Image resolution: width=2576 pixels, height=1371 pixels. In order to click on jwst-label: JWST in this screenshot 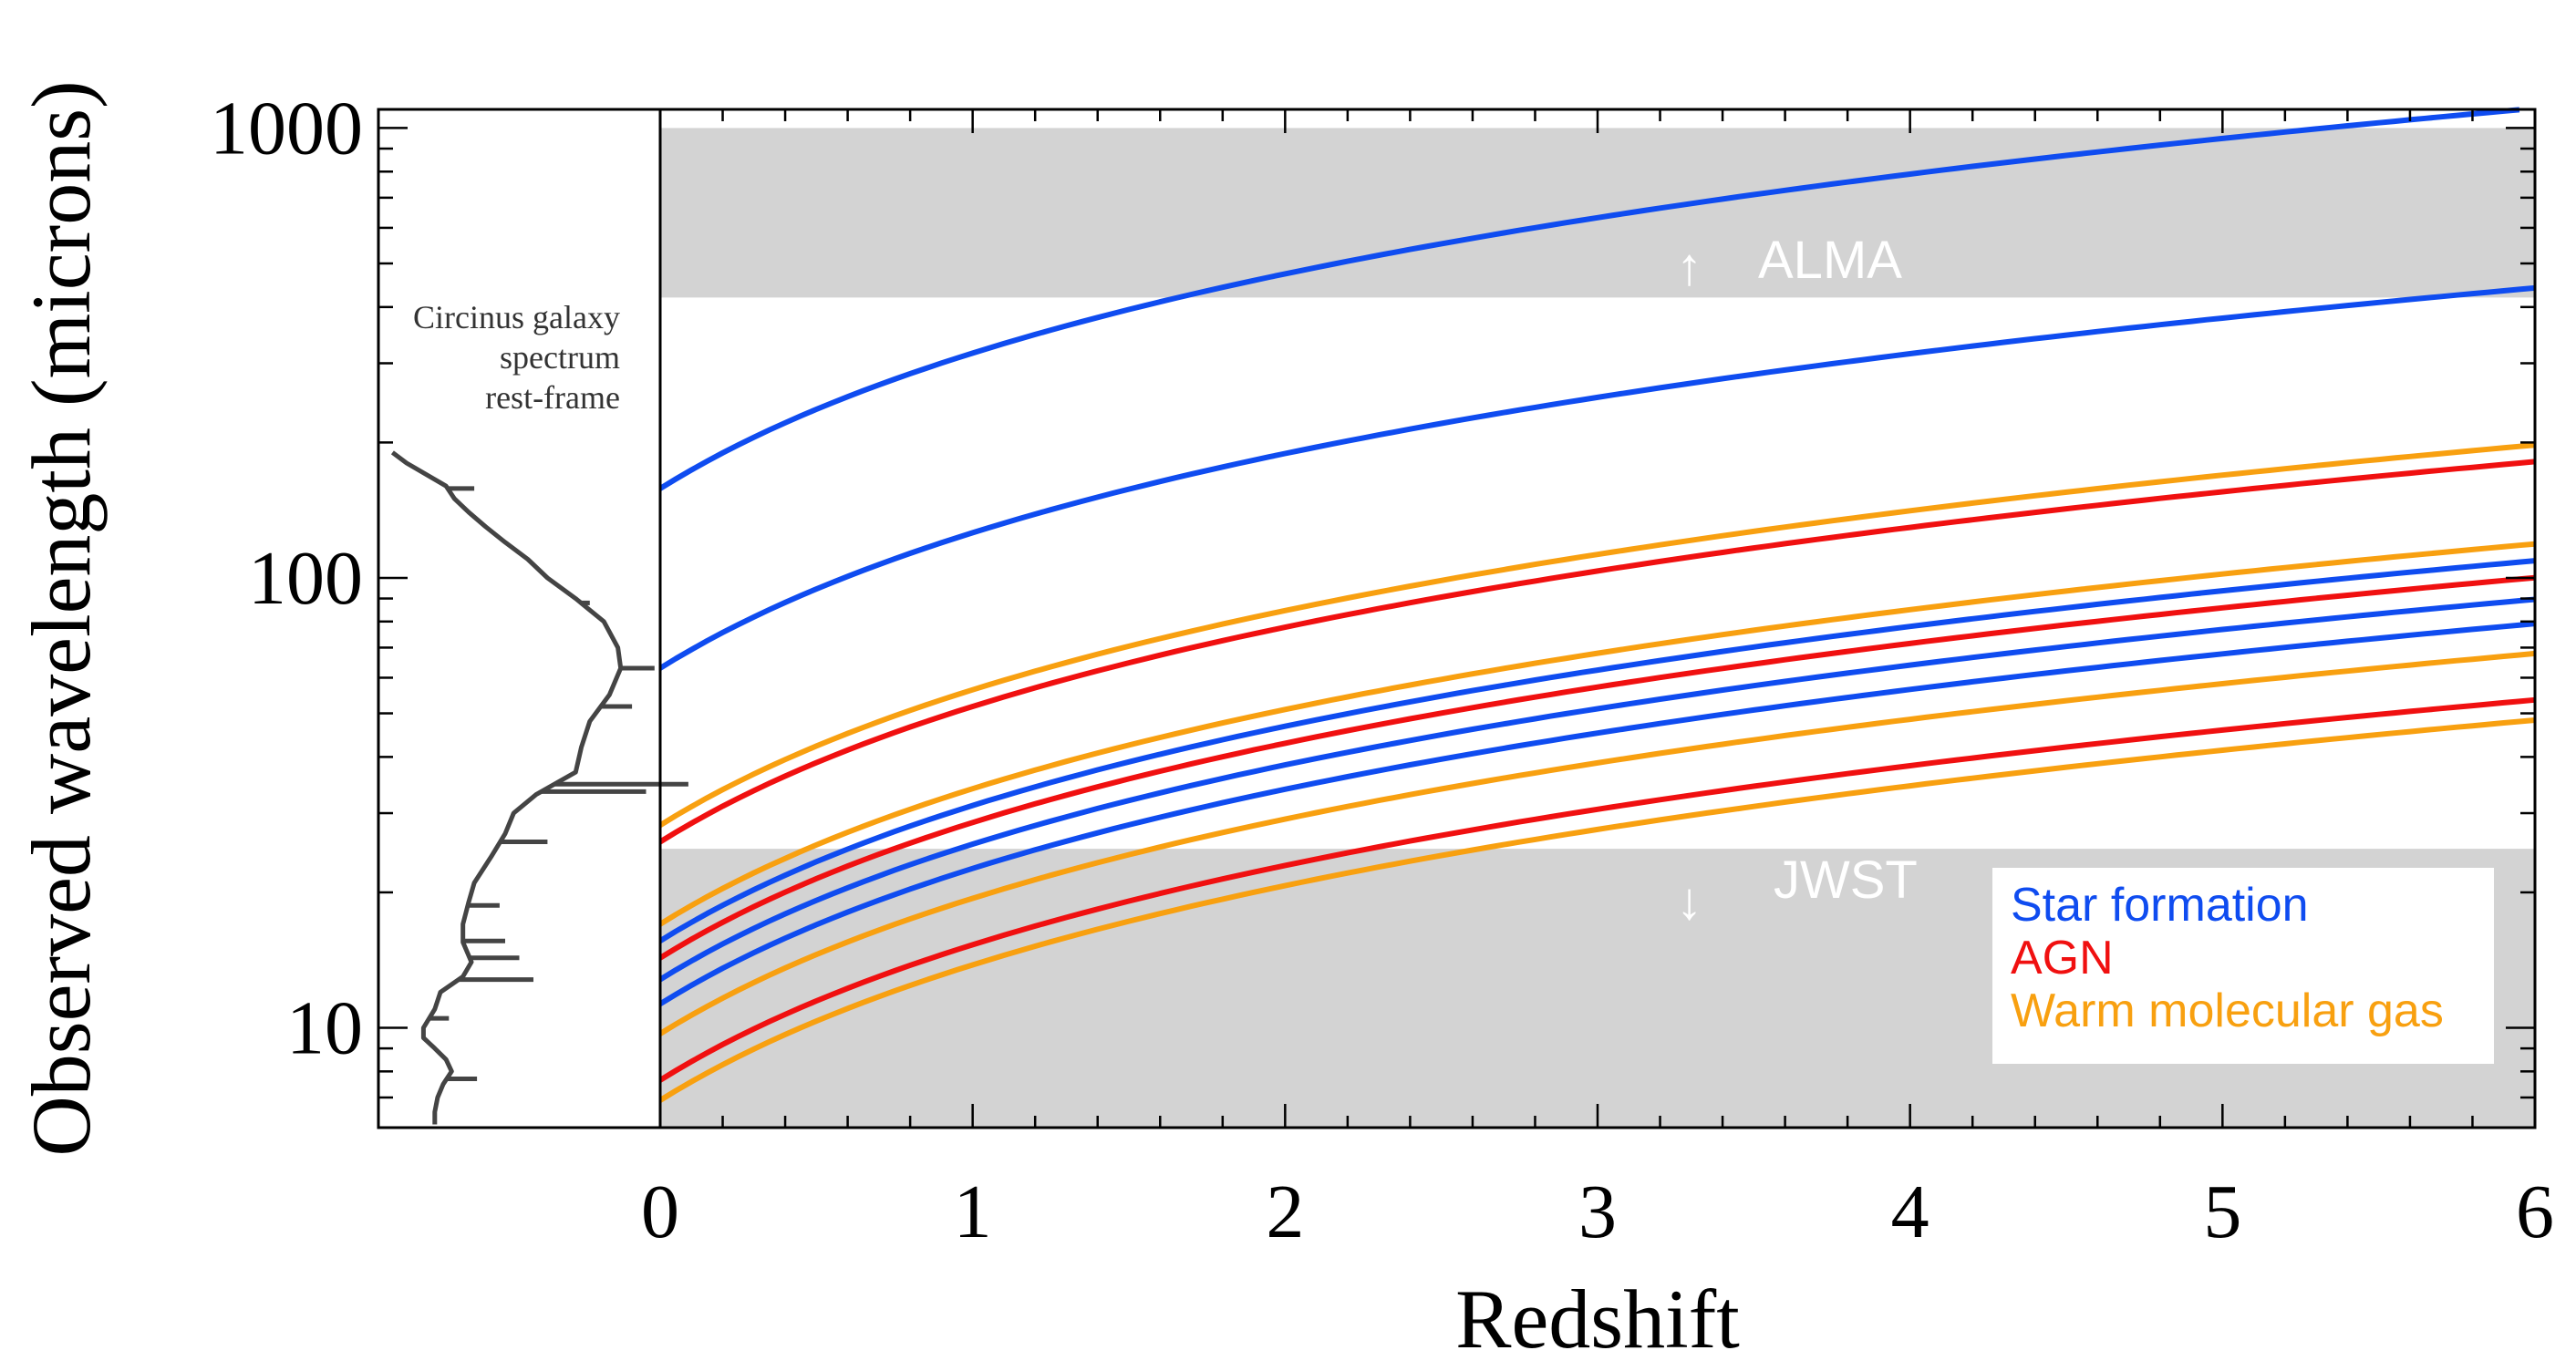, I will do `click(1846, 880)`.